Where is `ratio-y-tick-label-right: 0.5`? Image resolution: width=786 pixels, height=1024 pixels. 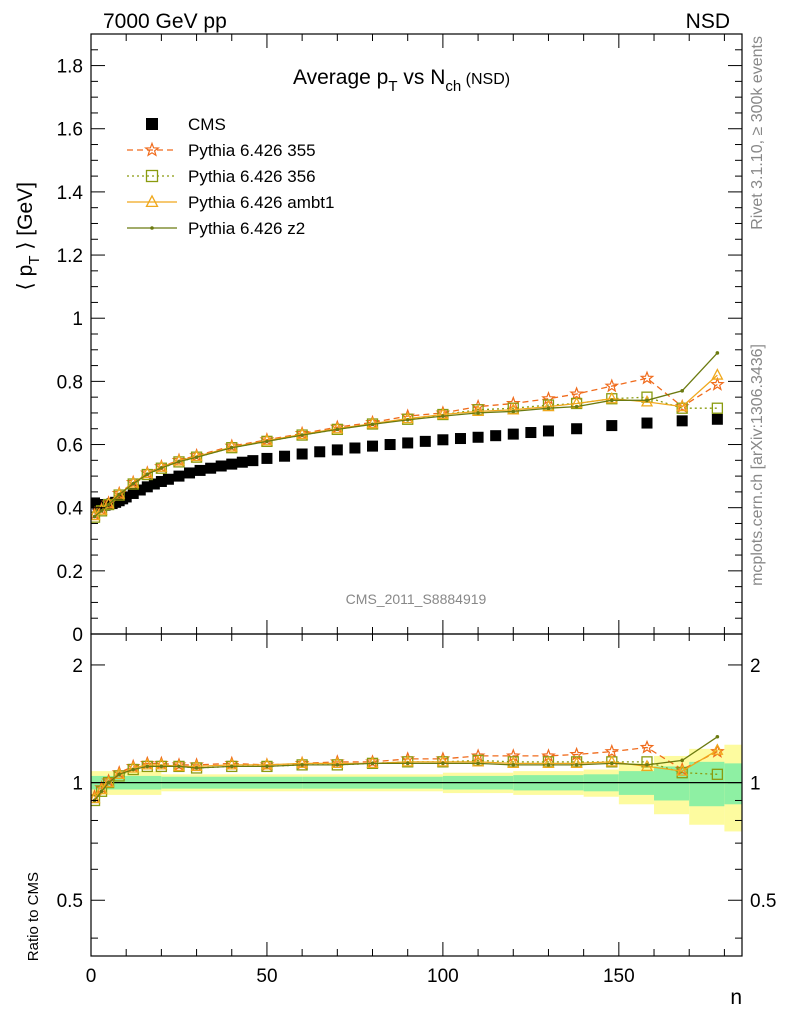
ratio-y-tick-label-right: 0.5 is located at coordinates (763, 901).